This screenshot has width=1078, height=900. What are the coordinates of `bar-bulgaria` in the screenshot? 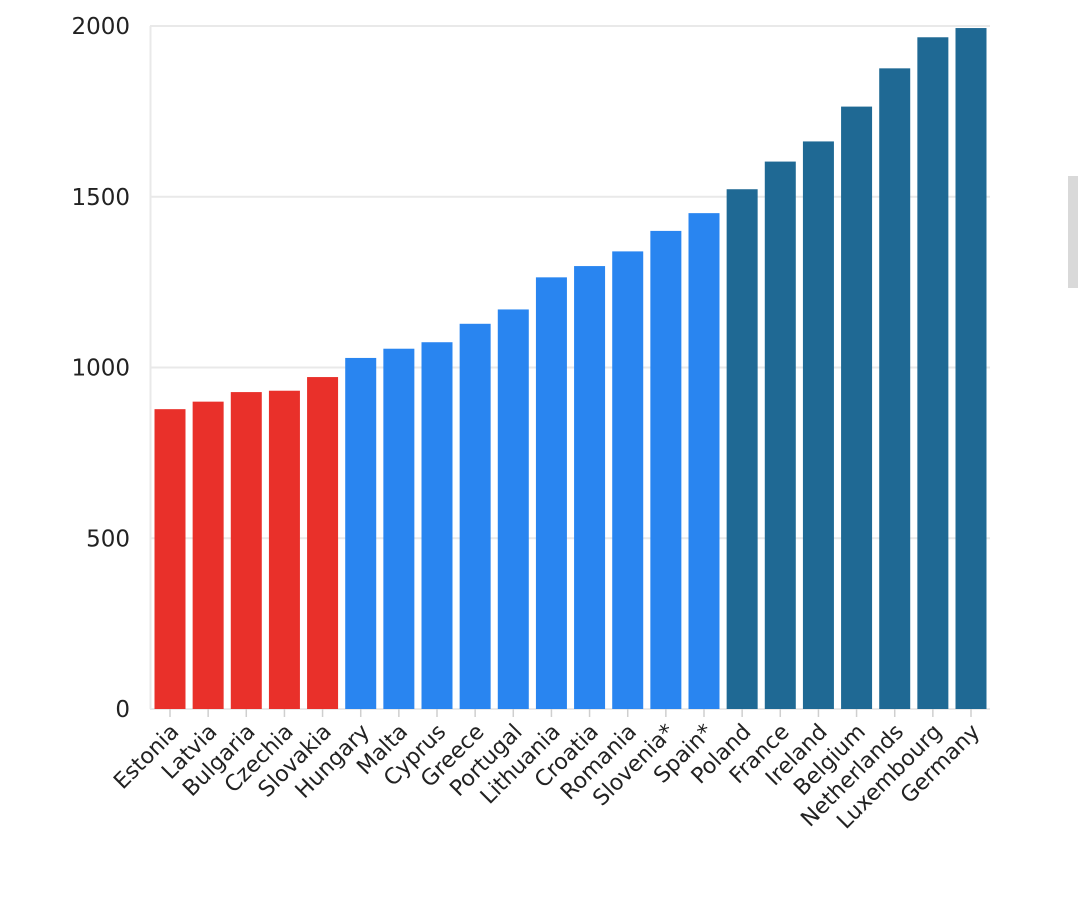 It's located at (246, 550).